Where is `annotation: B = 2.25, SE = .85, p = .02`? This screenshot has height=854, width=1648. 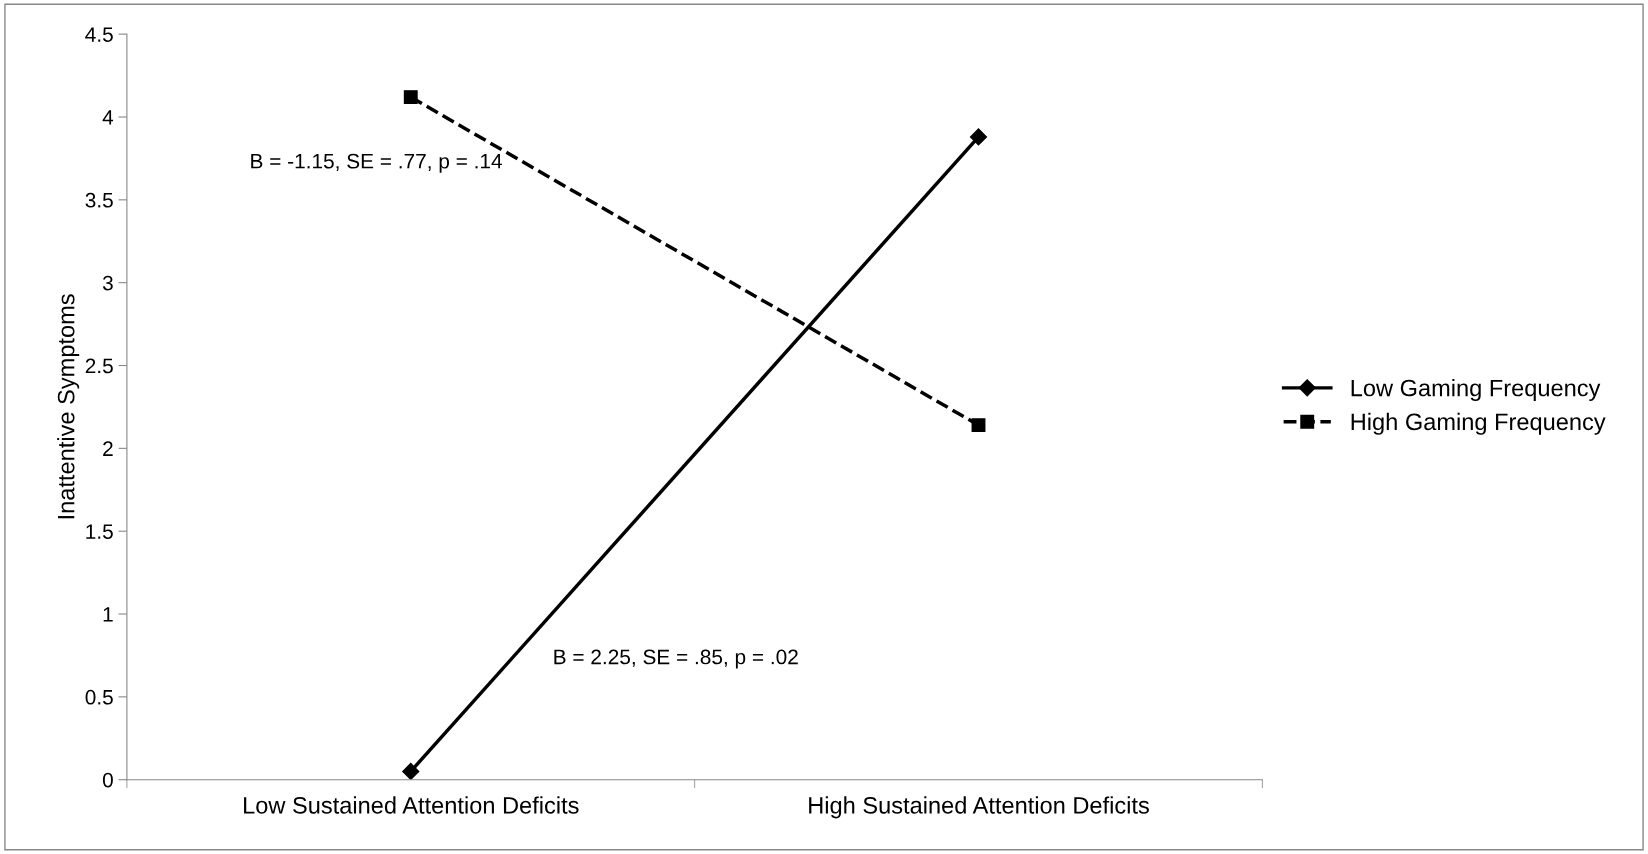 annotation: B = 2.25, SE = .85, p = .02 is located at coordinates (676, 659).